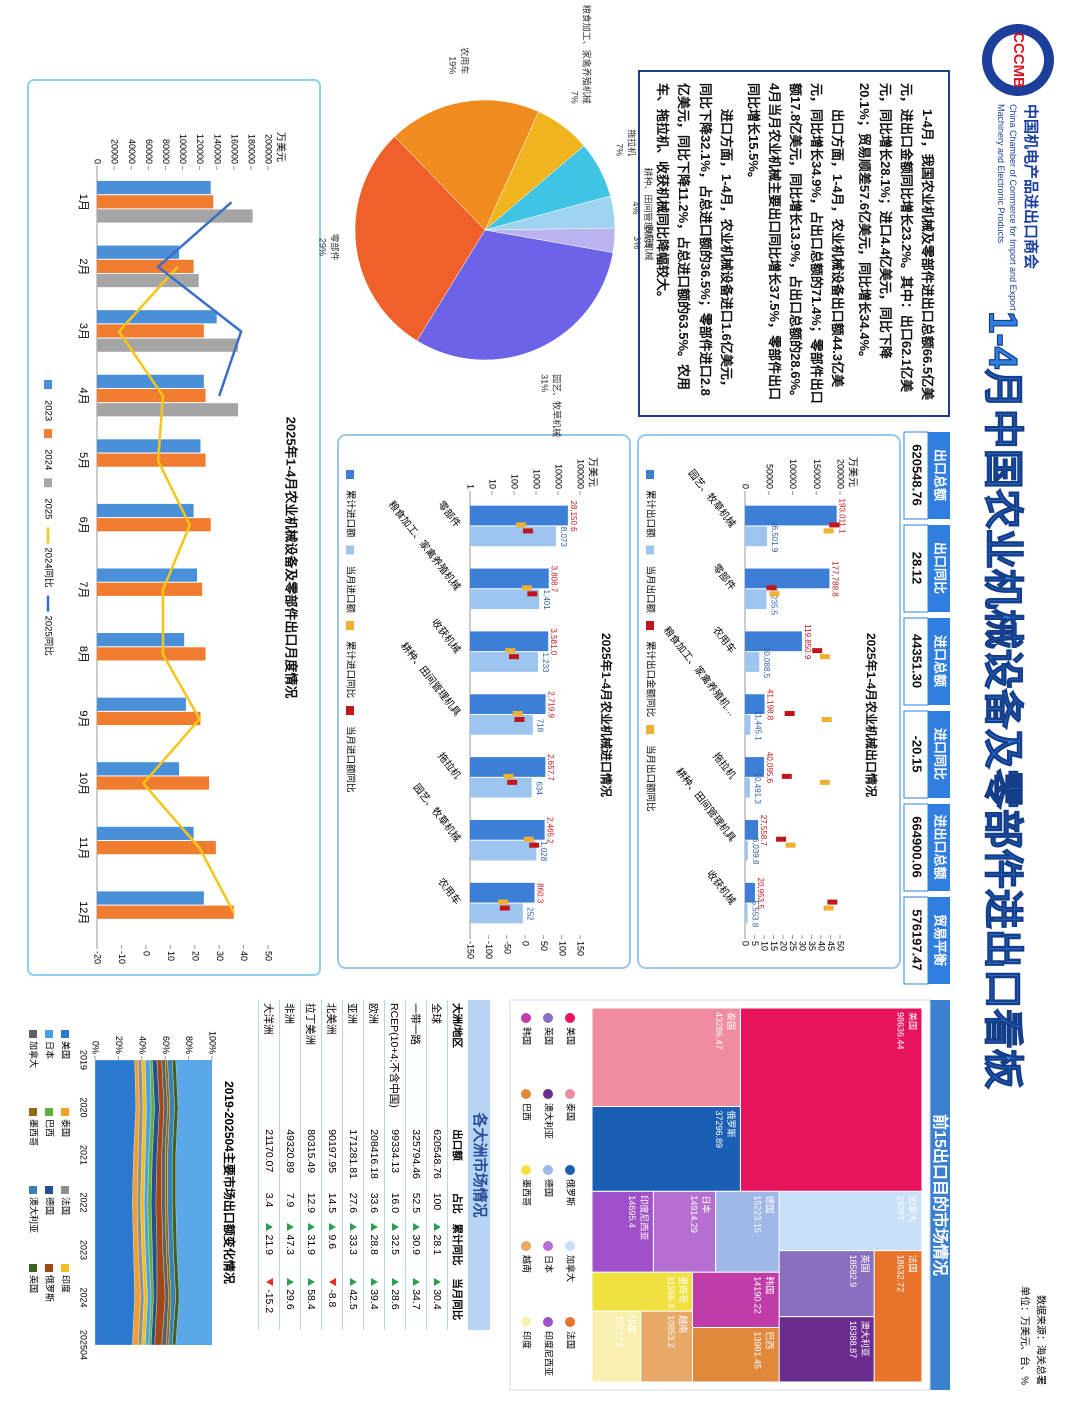 The image size is (1080, 1402). Describe the element at coordinates (350, 669) in the screenshot. I see `legend-label: 累计进口同比` at that location.